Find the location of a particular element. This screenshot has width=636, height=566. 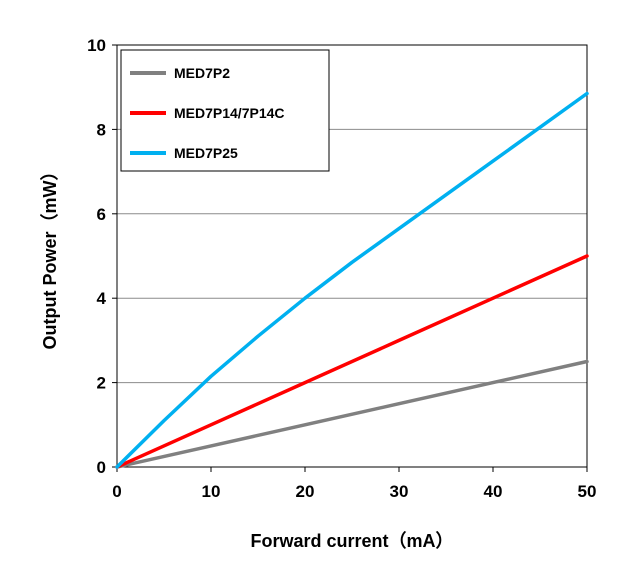

y-tick-label: 10 is located at coordinates (96, 45).